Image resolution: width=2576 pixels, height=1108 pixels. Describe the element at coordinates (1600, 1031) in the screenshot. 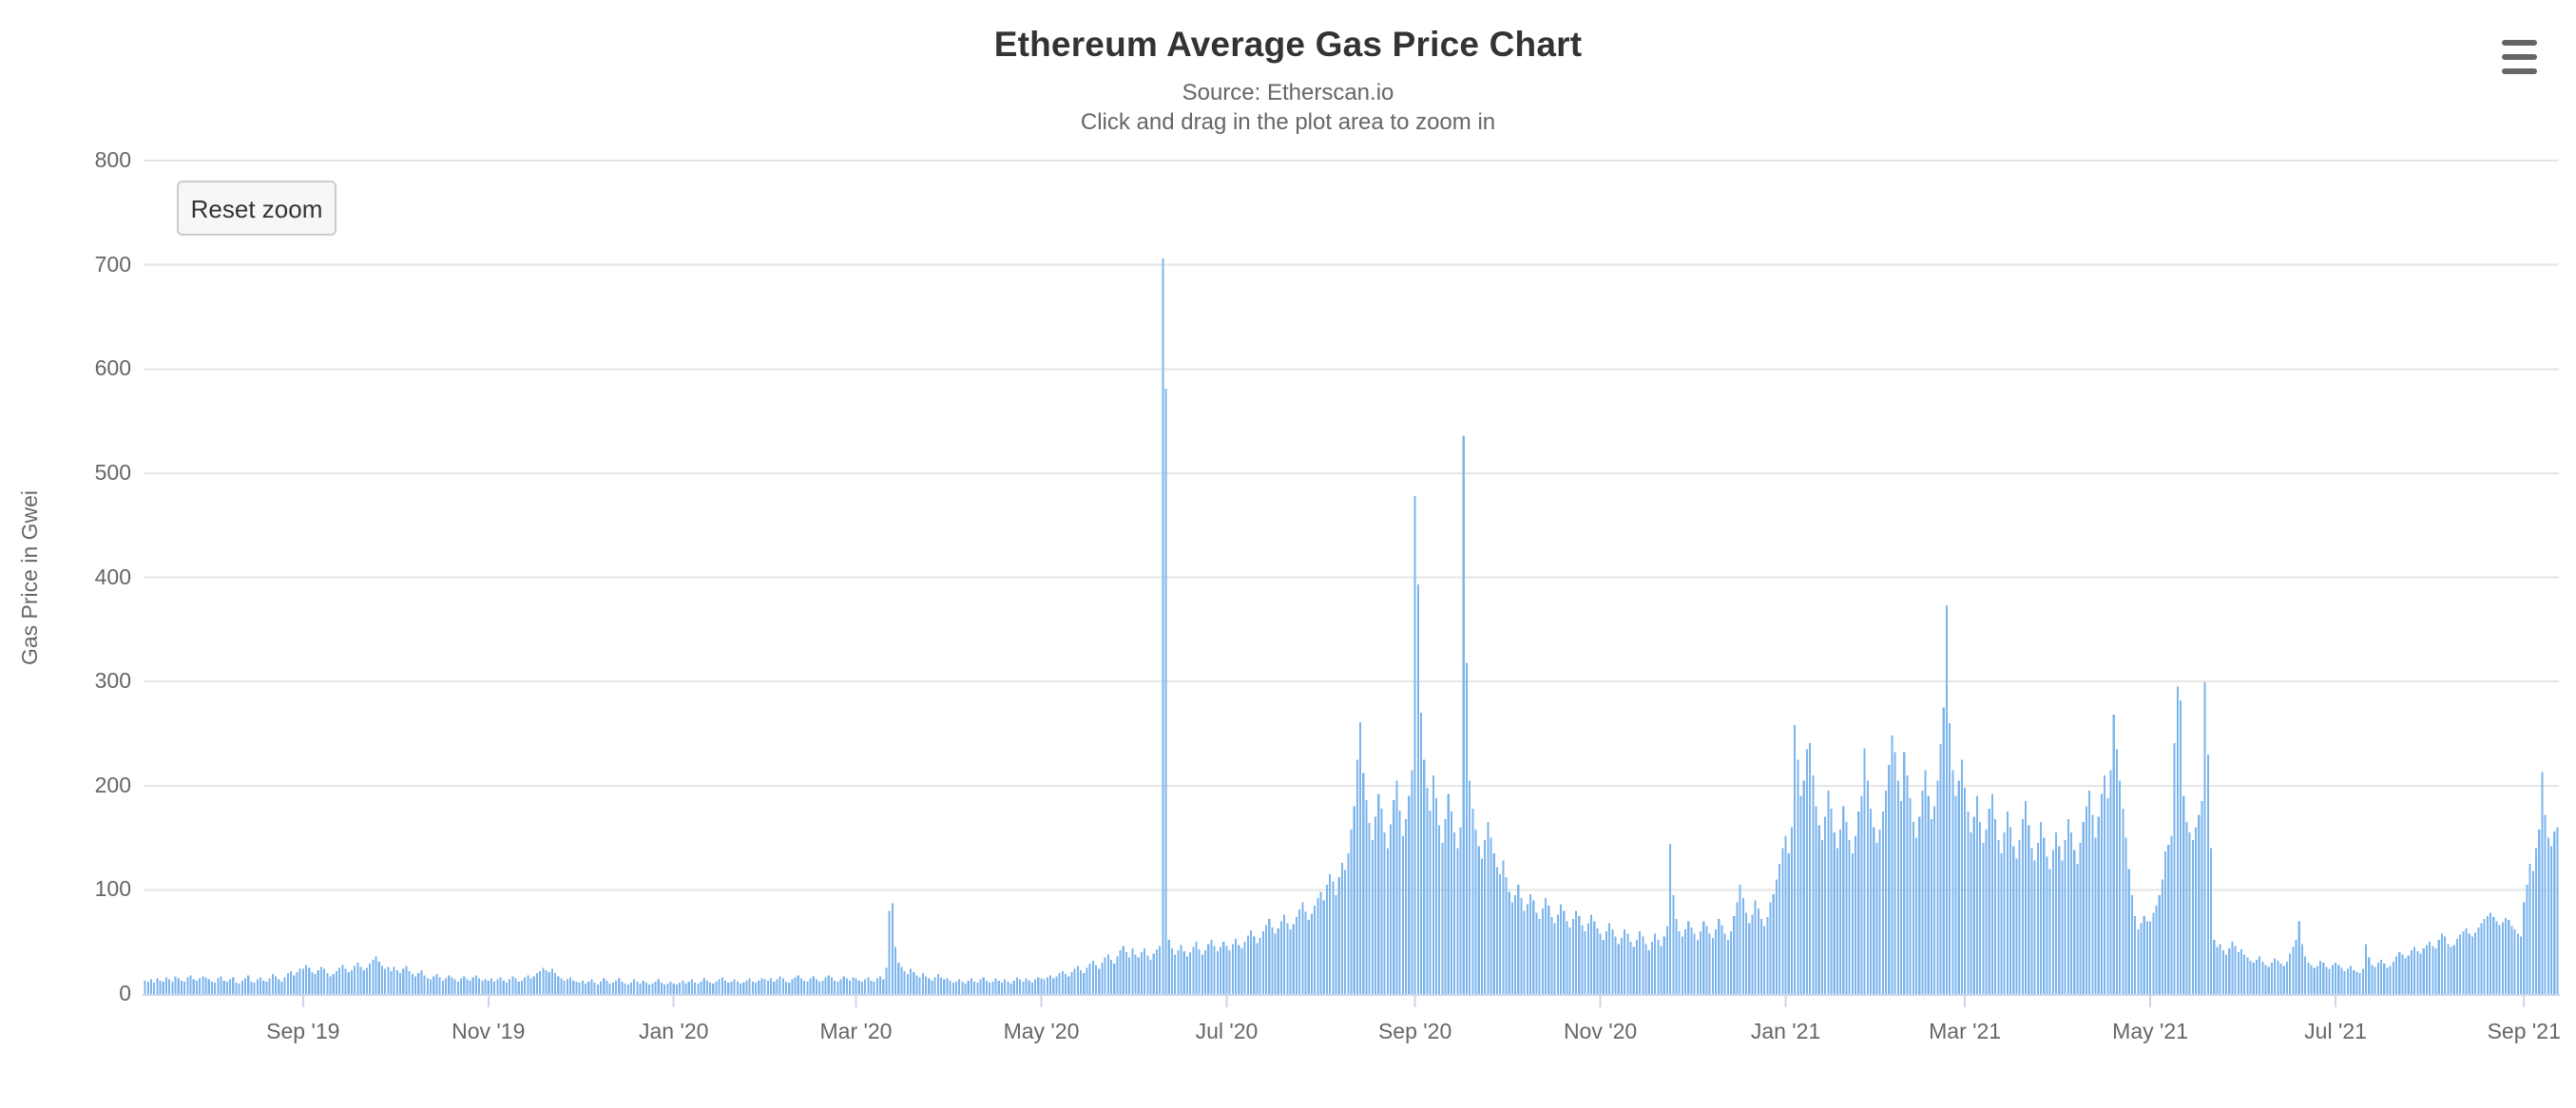

I see `x-axis-tick-label: Nov '20` at that location.